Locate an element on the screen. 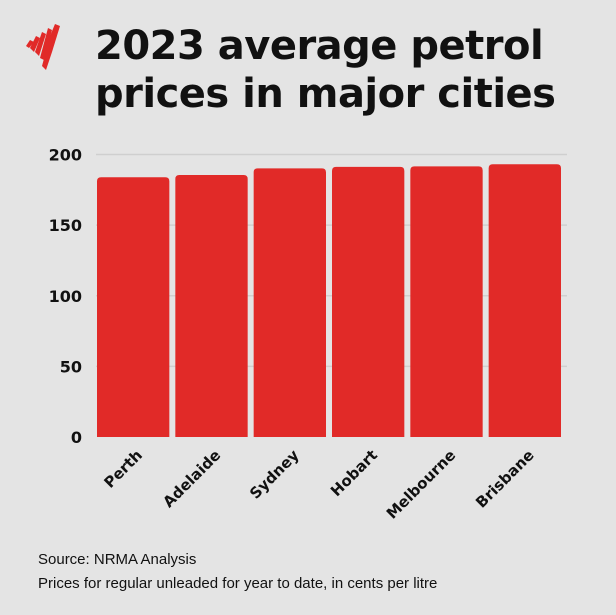  x-tick-label: Melbourne is located at coordinates (421, 484).